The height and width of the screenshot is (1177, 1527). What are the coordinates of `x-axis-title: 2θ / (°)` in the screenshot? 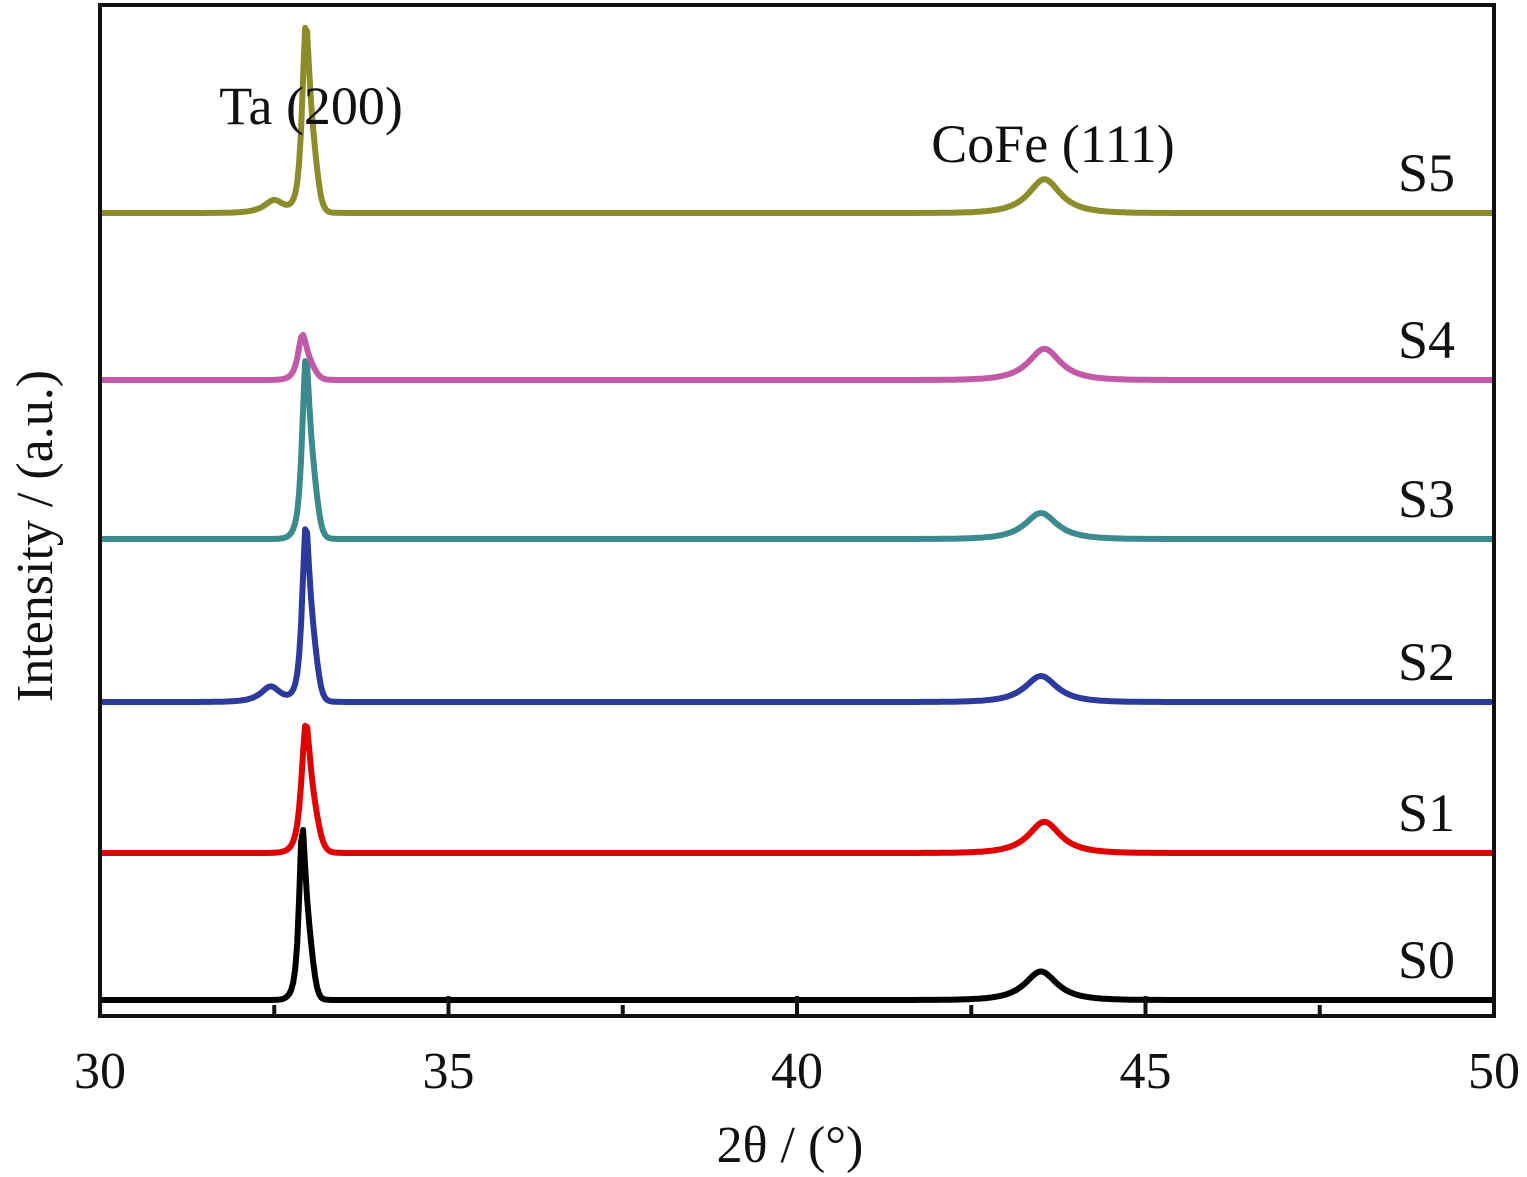 It's located at (790, 1145).